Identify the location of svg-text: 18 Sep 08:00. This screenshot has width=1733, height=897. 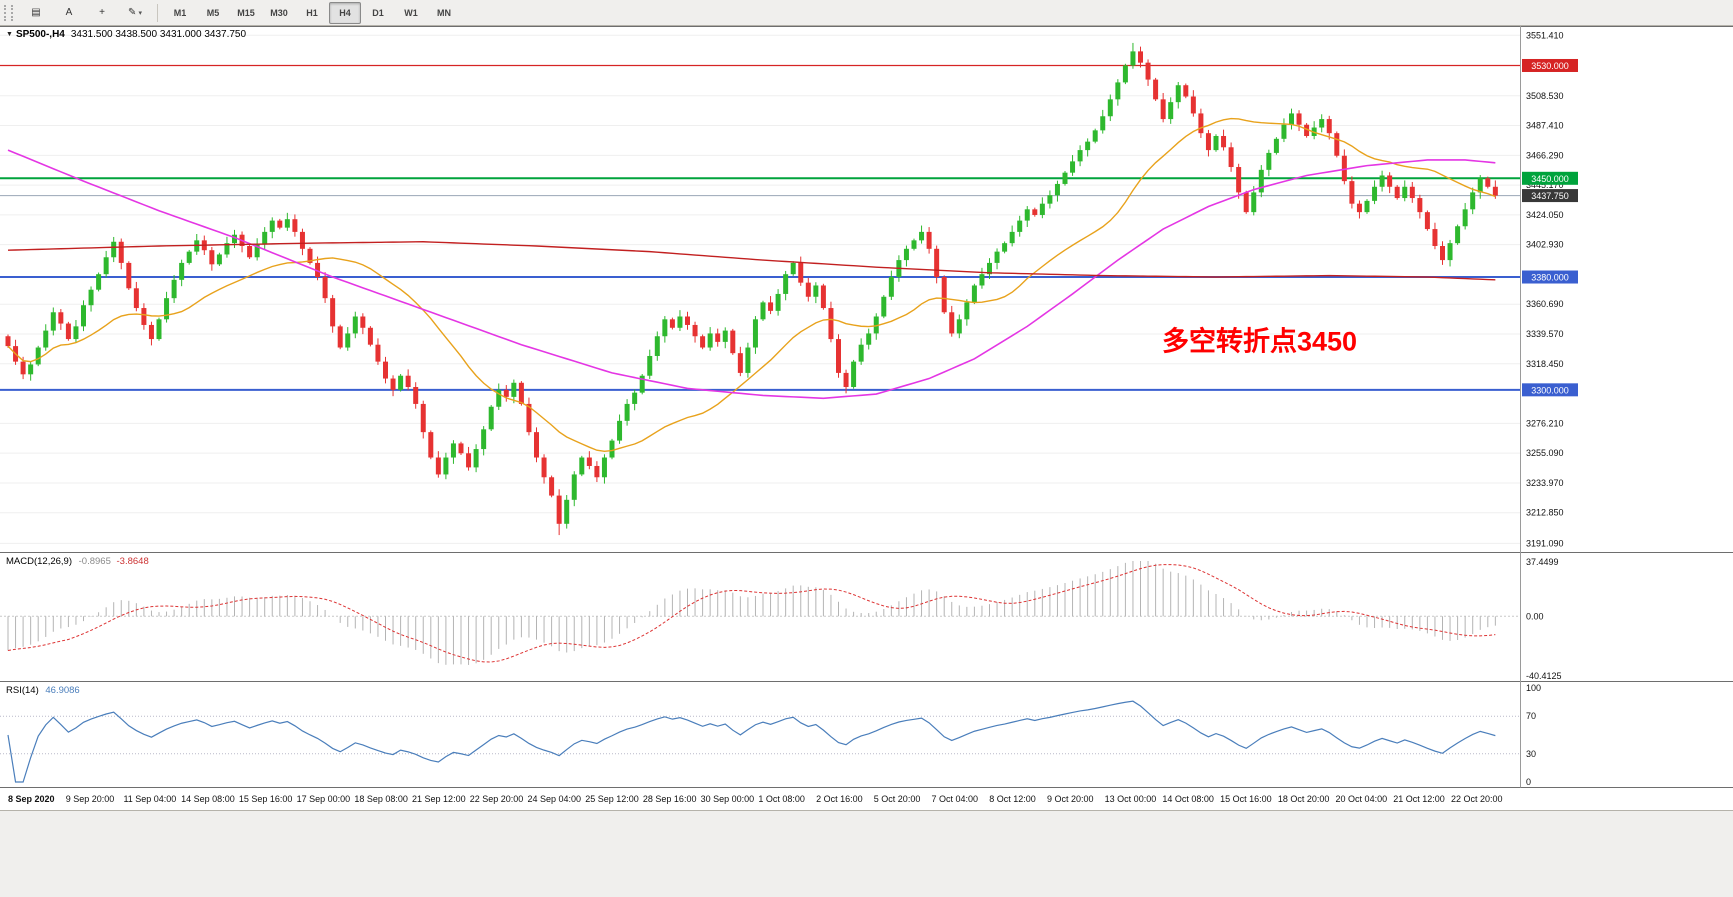
(381, 799).